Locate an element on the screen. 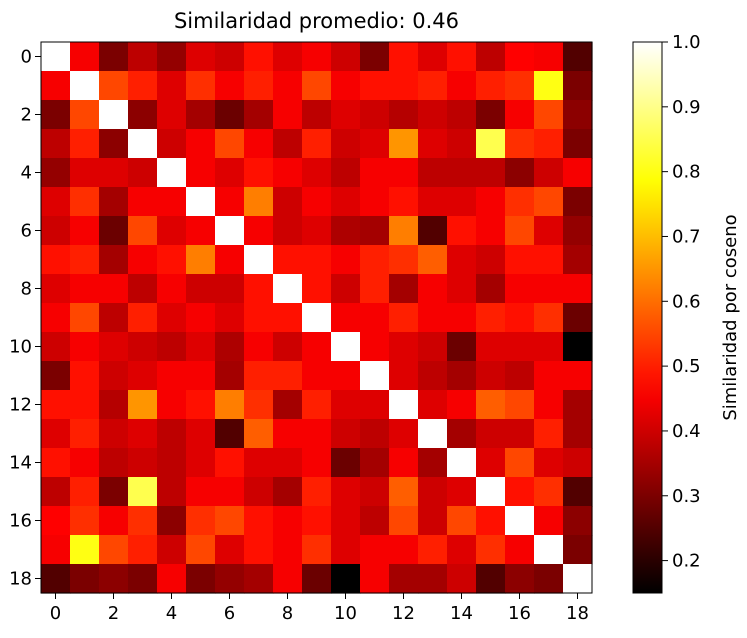 Image resolution: width=747 pixels, height=638 pixels. x-tick-label: 14 is located at coordinates (461, 613).